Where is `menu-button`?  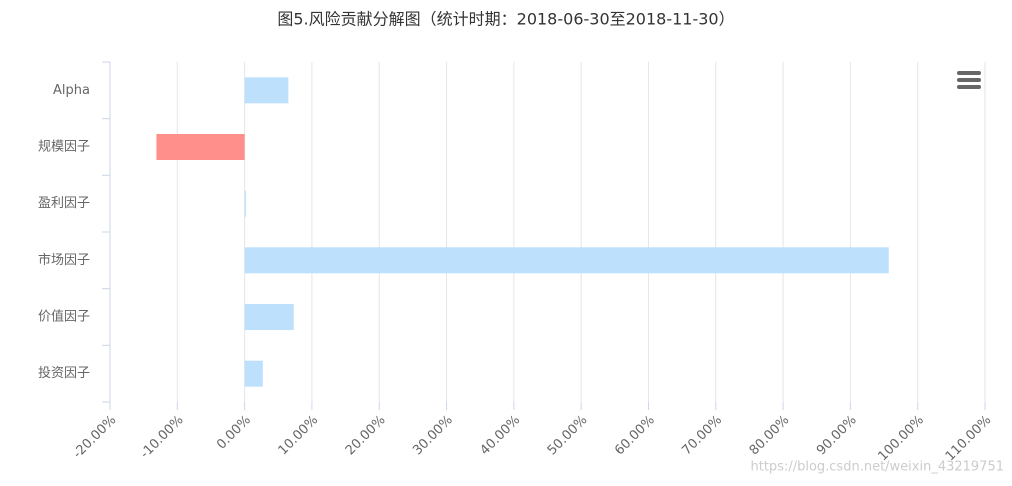
menu-button is located at coordinates (969, 80).